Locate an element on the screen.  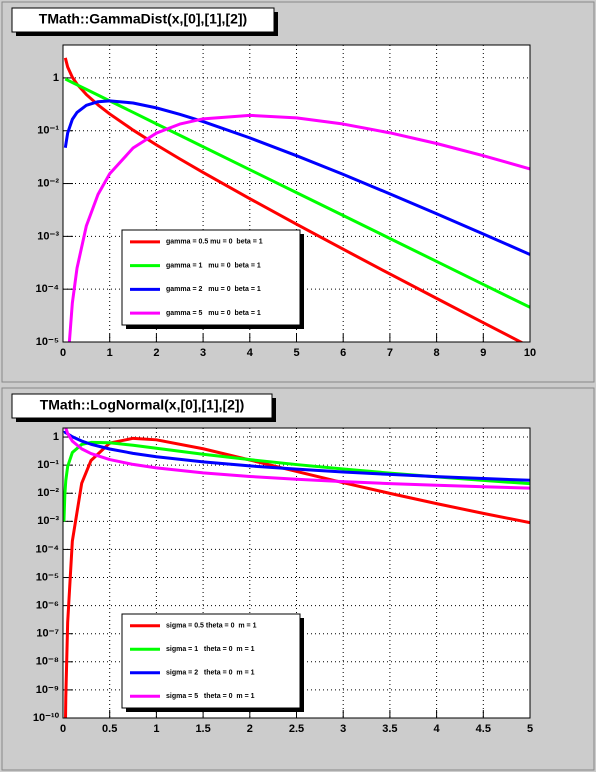
chart-title: TMath::GammaDist(x,[0],[1],[2]) is located at coordinates (143, 19).